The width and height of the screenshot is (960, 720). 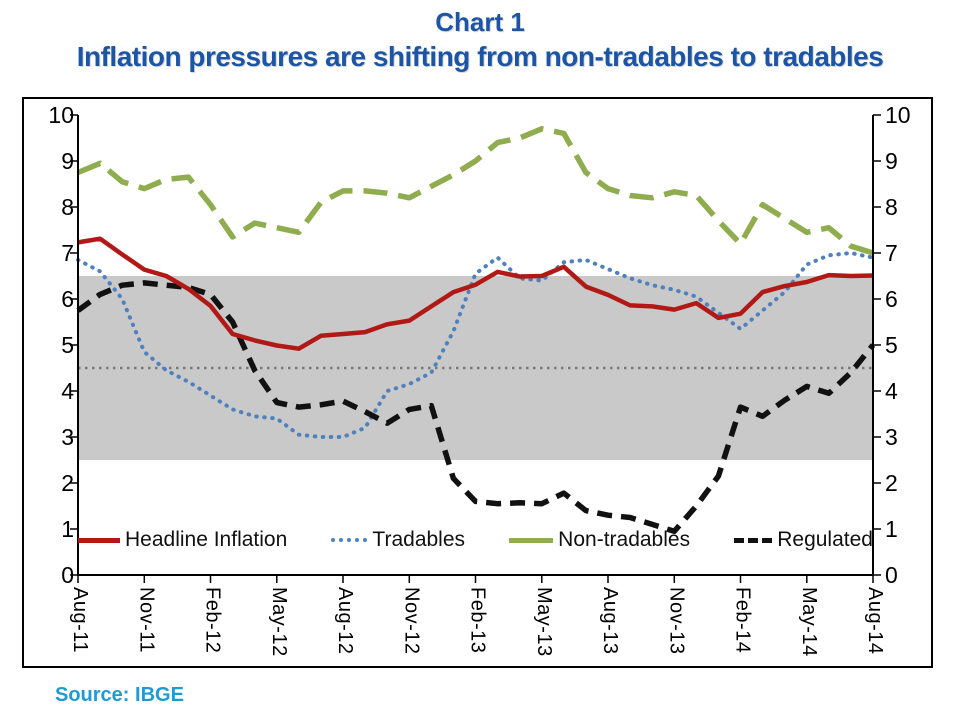 What do you see at coordinates (80, 620) in the screenshot?
I see `x-axis-label: Aug-11` at bounding box center [80, 620].